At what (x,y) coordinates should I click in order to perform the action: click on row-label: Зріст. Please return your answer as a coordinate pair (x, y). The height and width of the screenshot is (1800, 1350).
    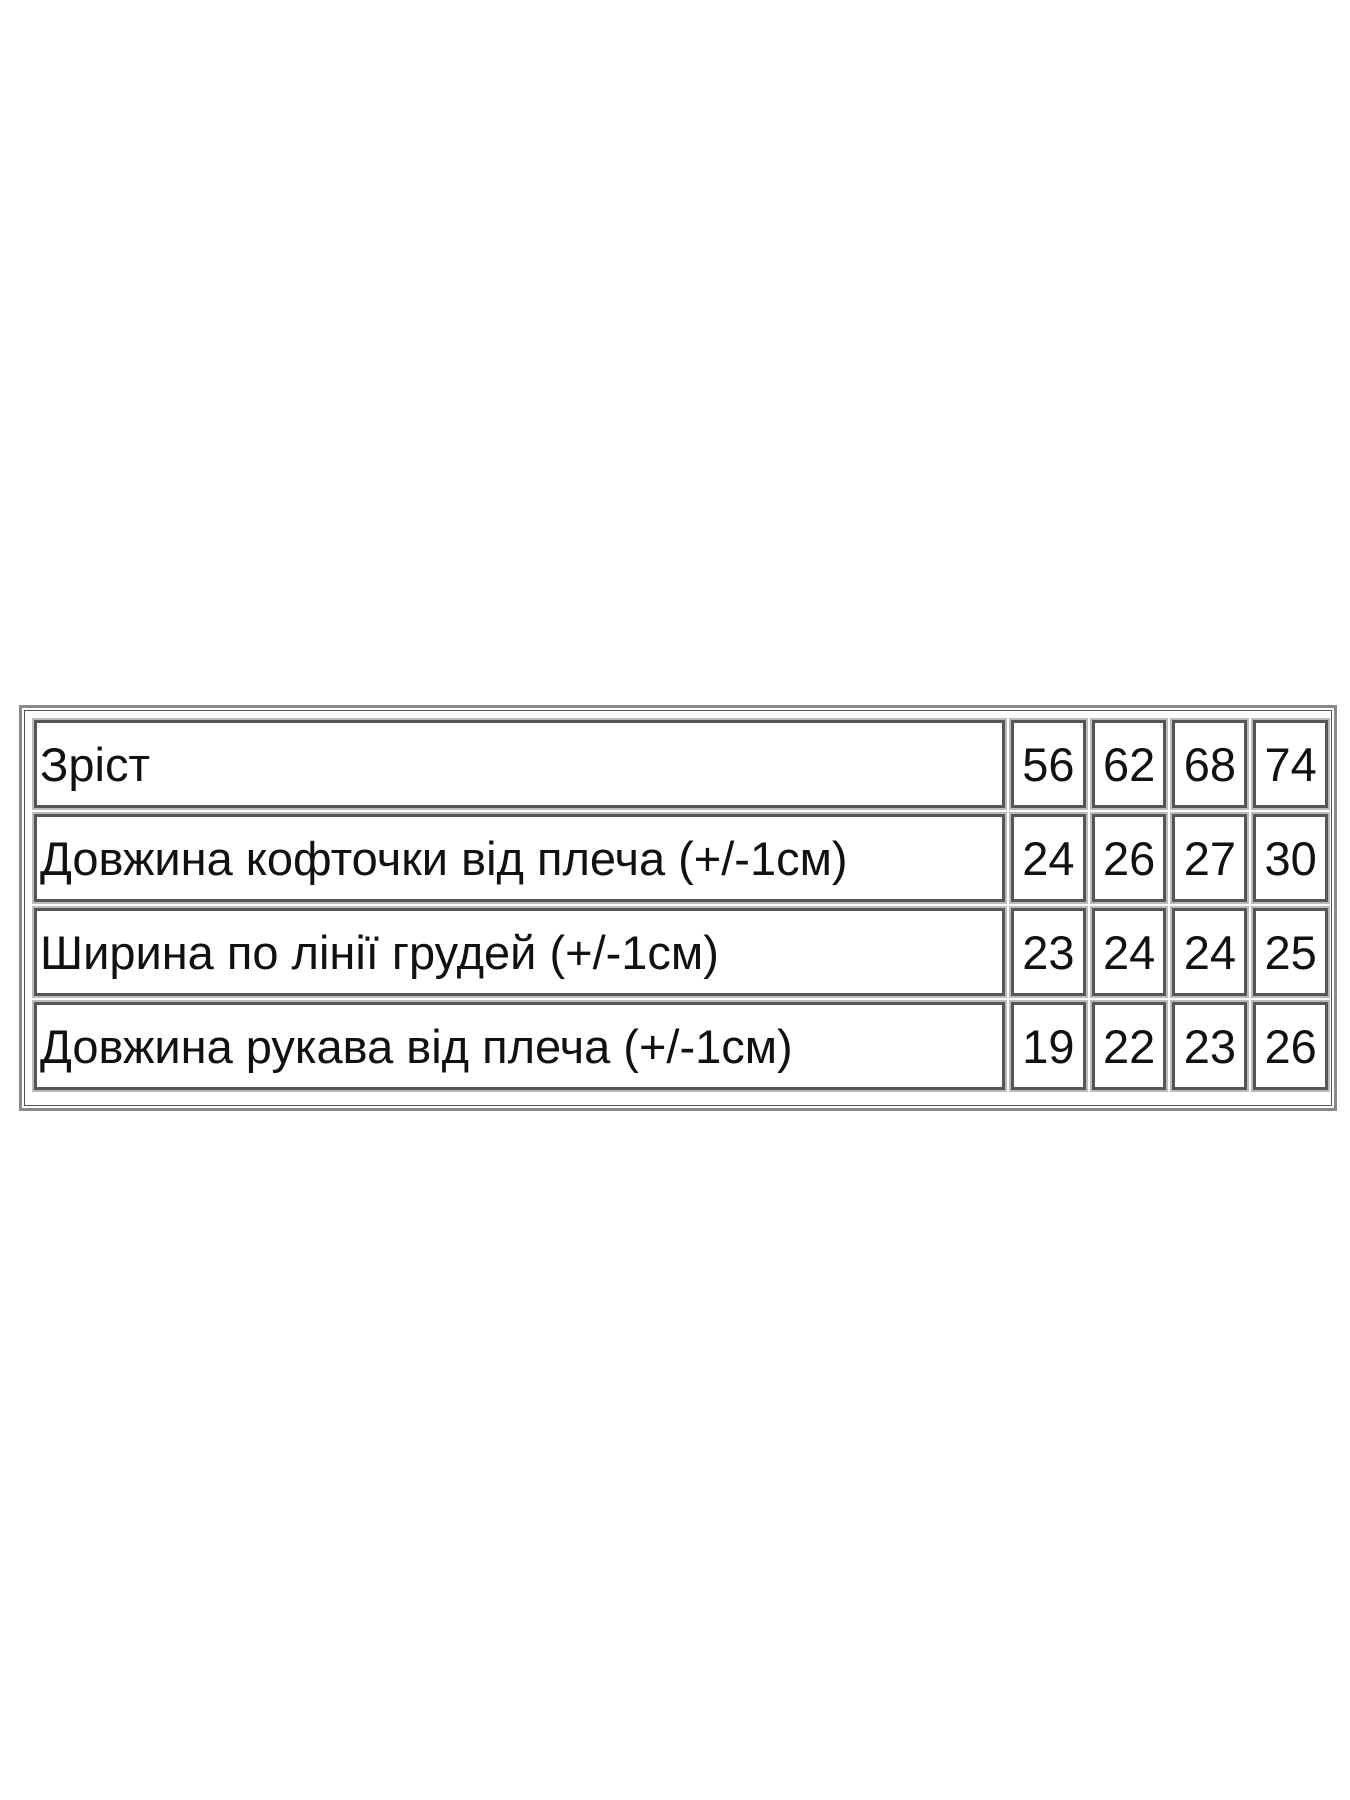
    Looking at the image, I should click on (519, 764).